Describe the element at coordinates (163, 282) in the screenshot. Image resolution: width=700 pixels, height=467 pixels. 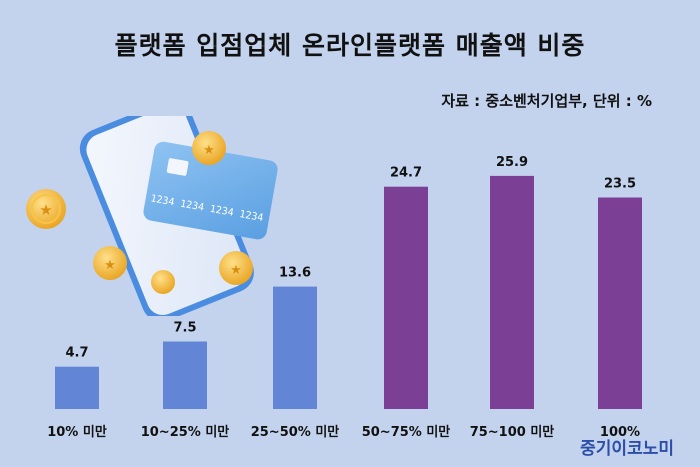
I see `coin-icon` at that location.